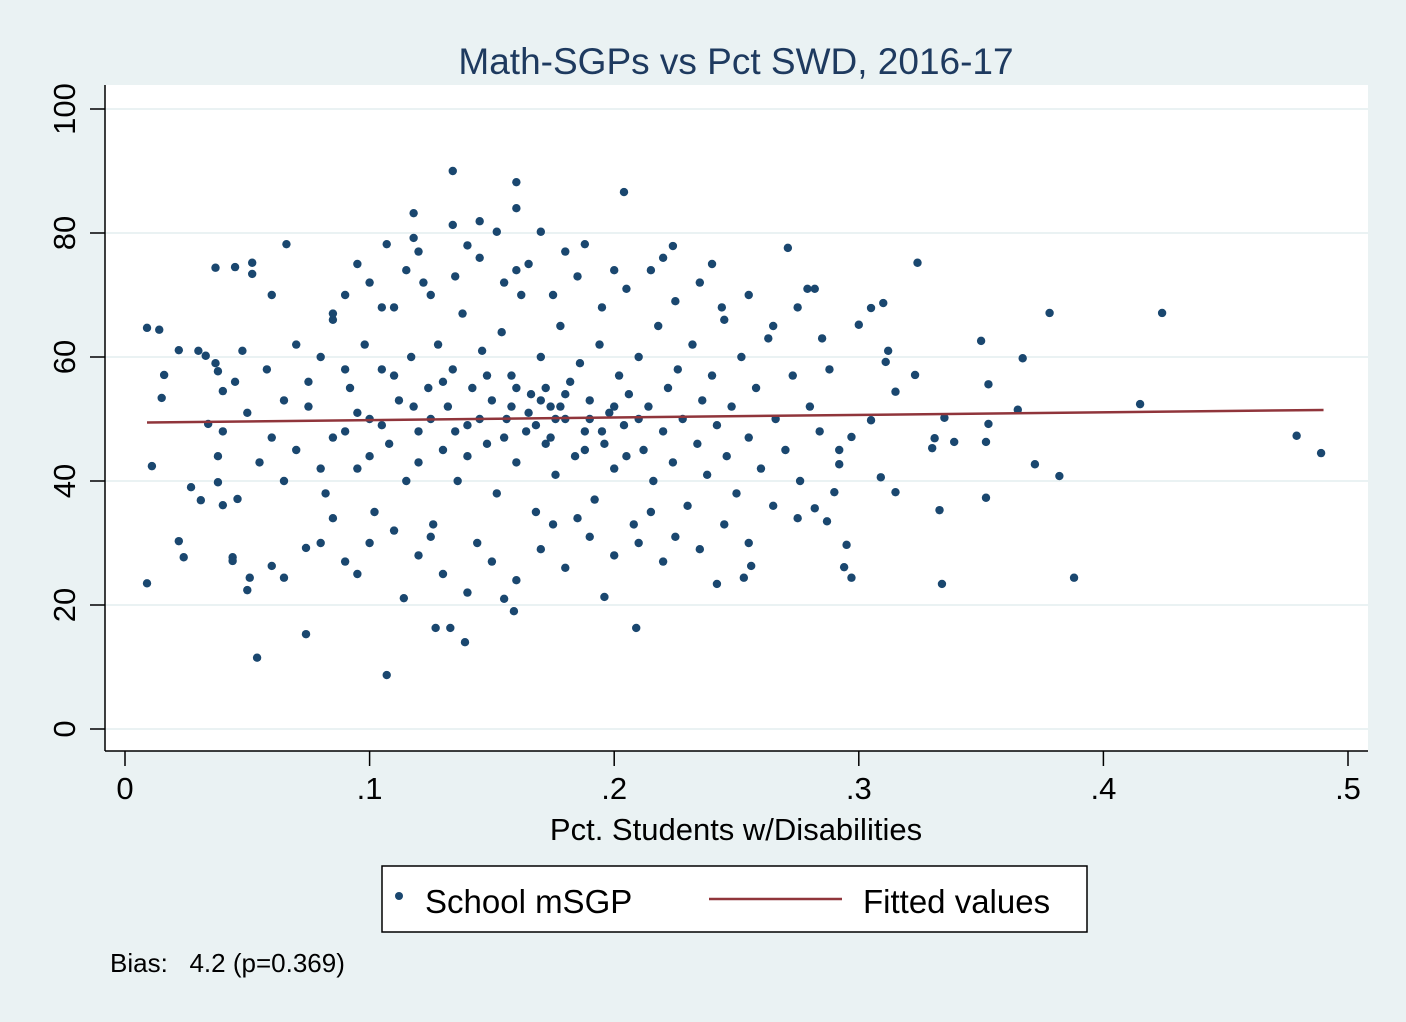 This screenshot has height=1022, width=1406. What do you see at coordinates (956, 901) in the screenshot?
I see `legend-label-fit: Fitted values` at bounding box center [956, 901].